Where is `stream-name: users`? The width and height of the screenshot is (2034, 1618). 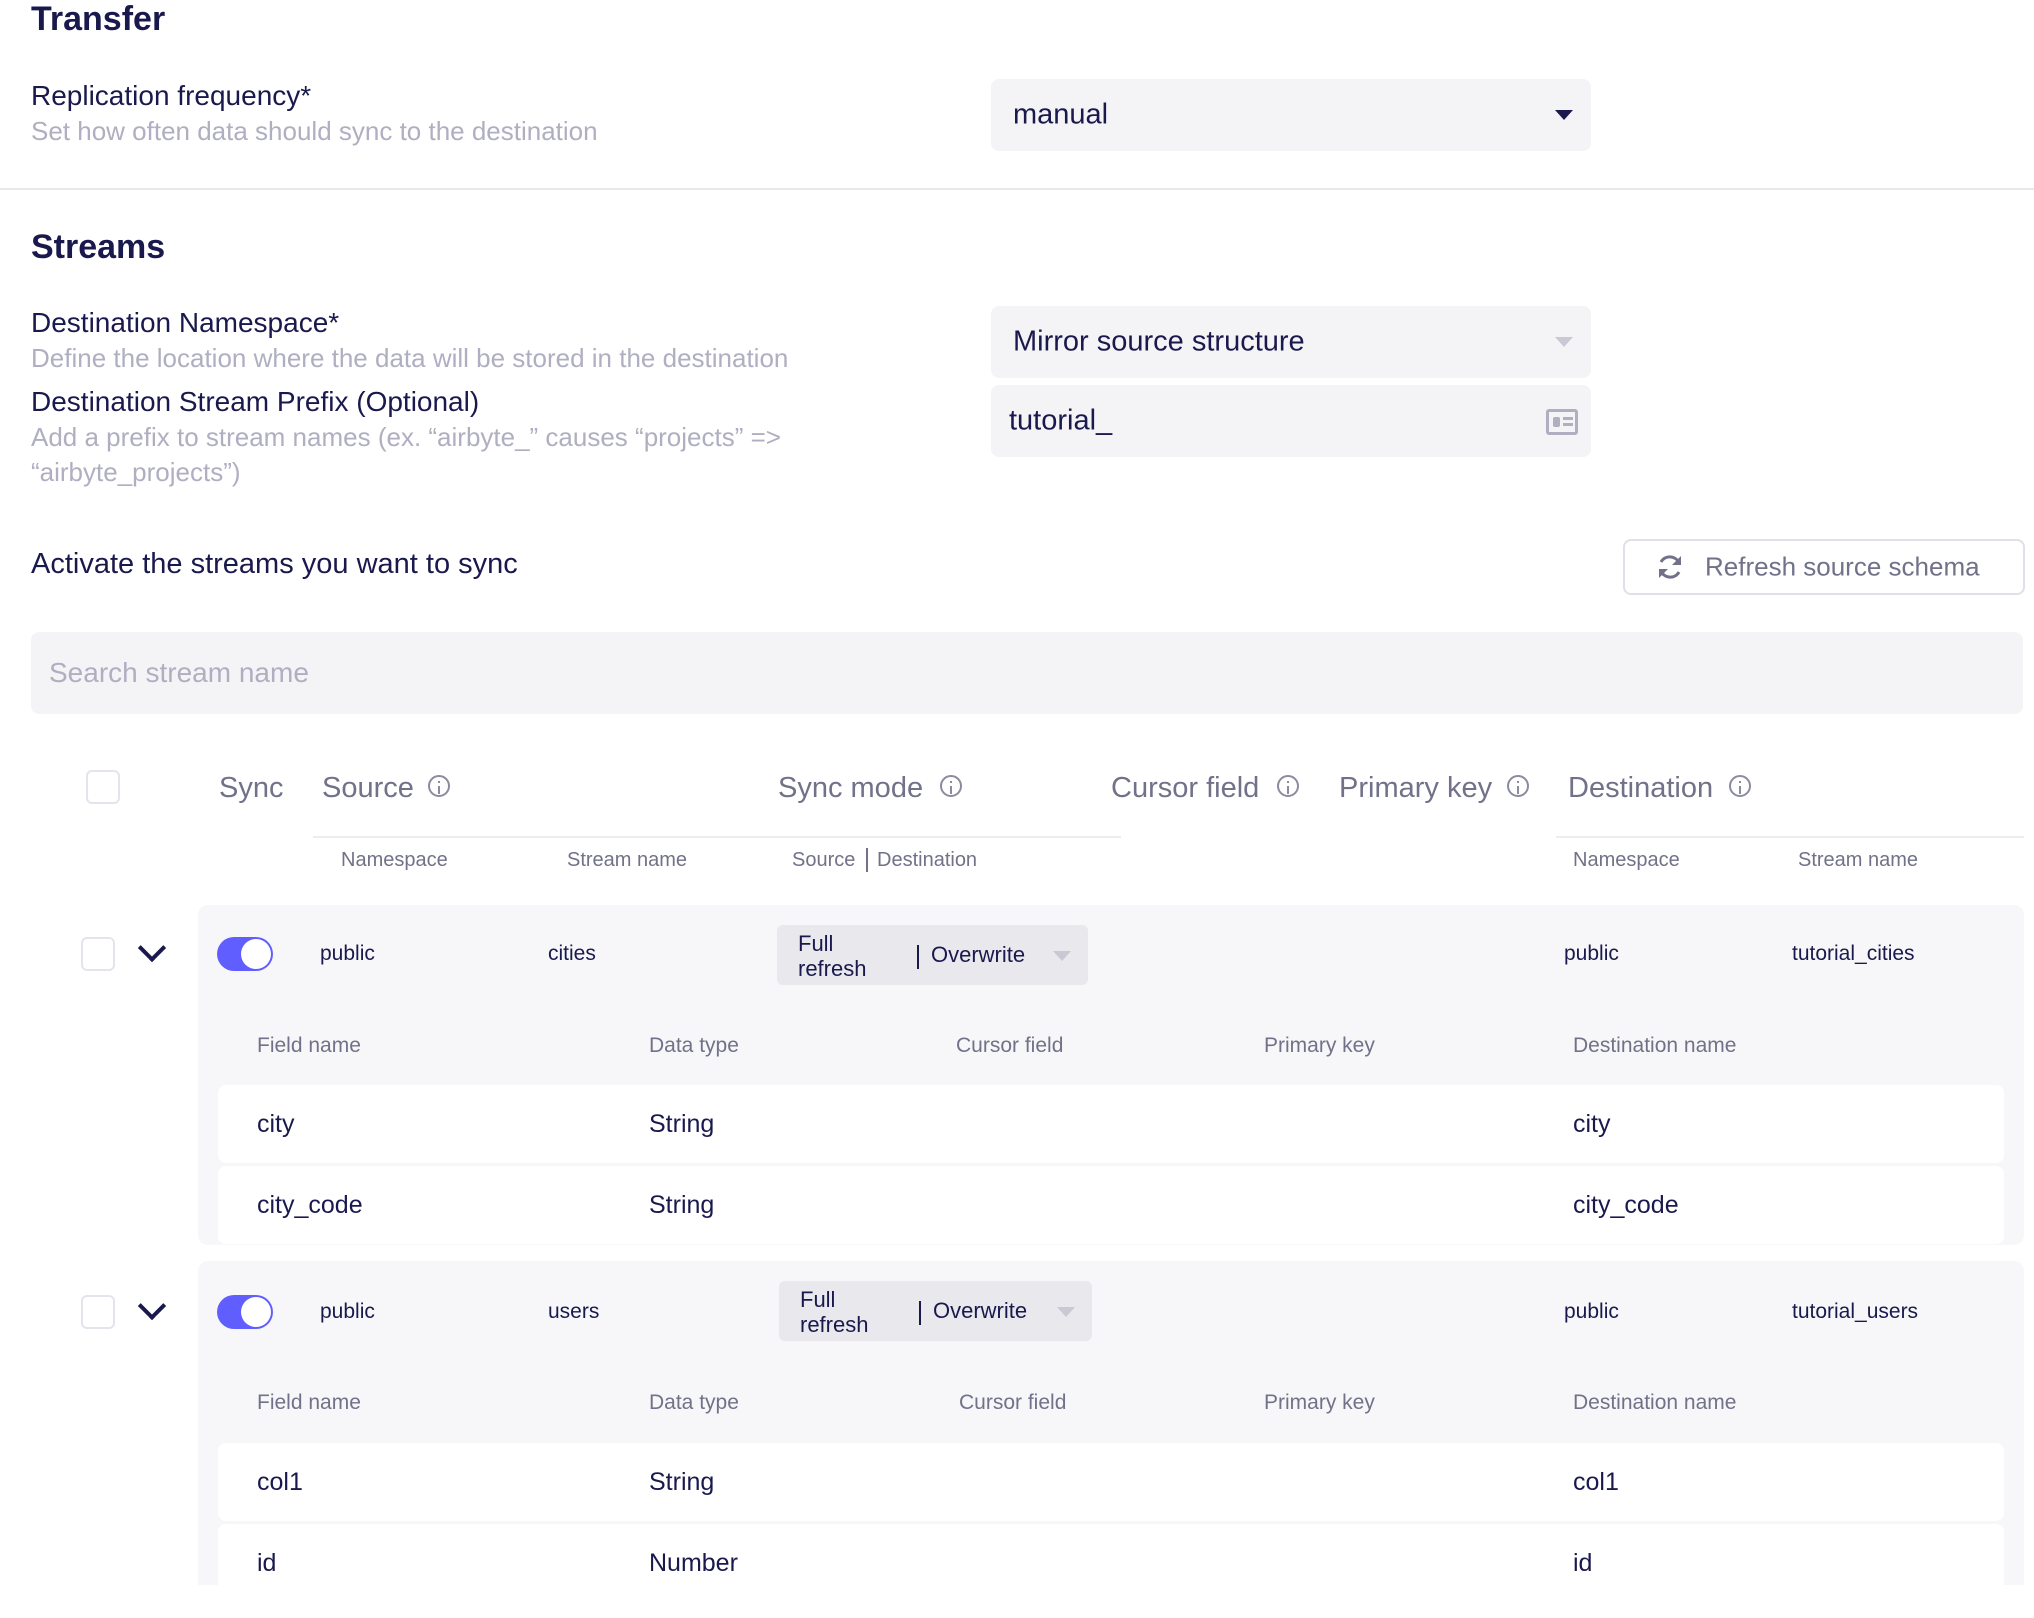 stream-name: users is located at coordinates (574, 1311).